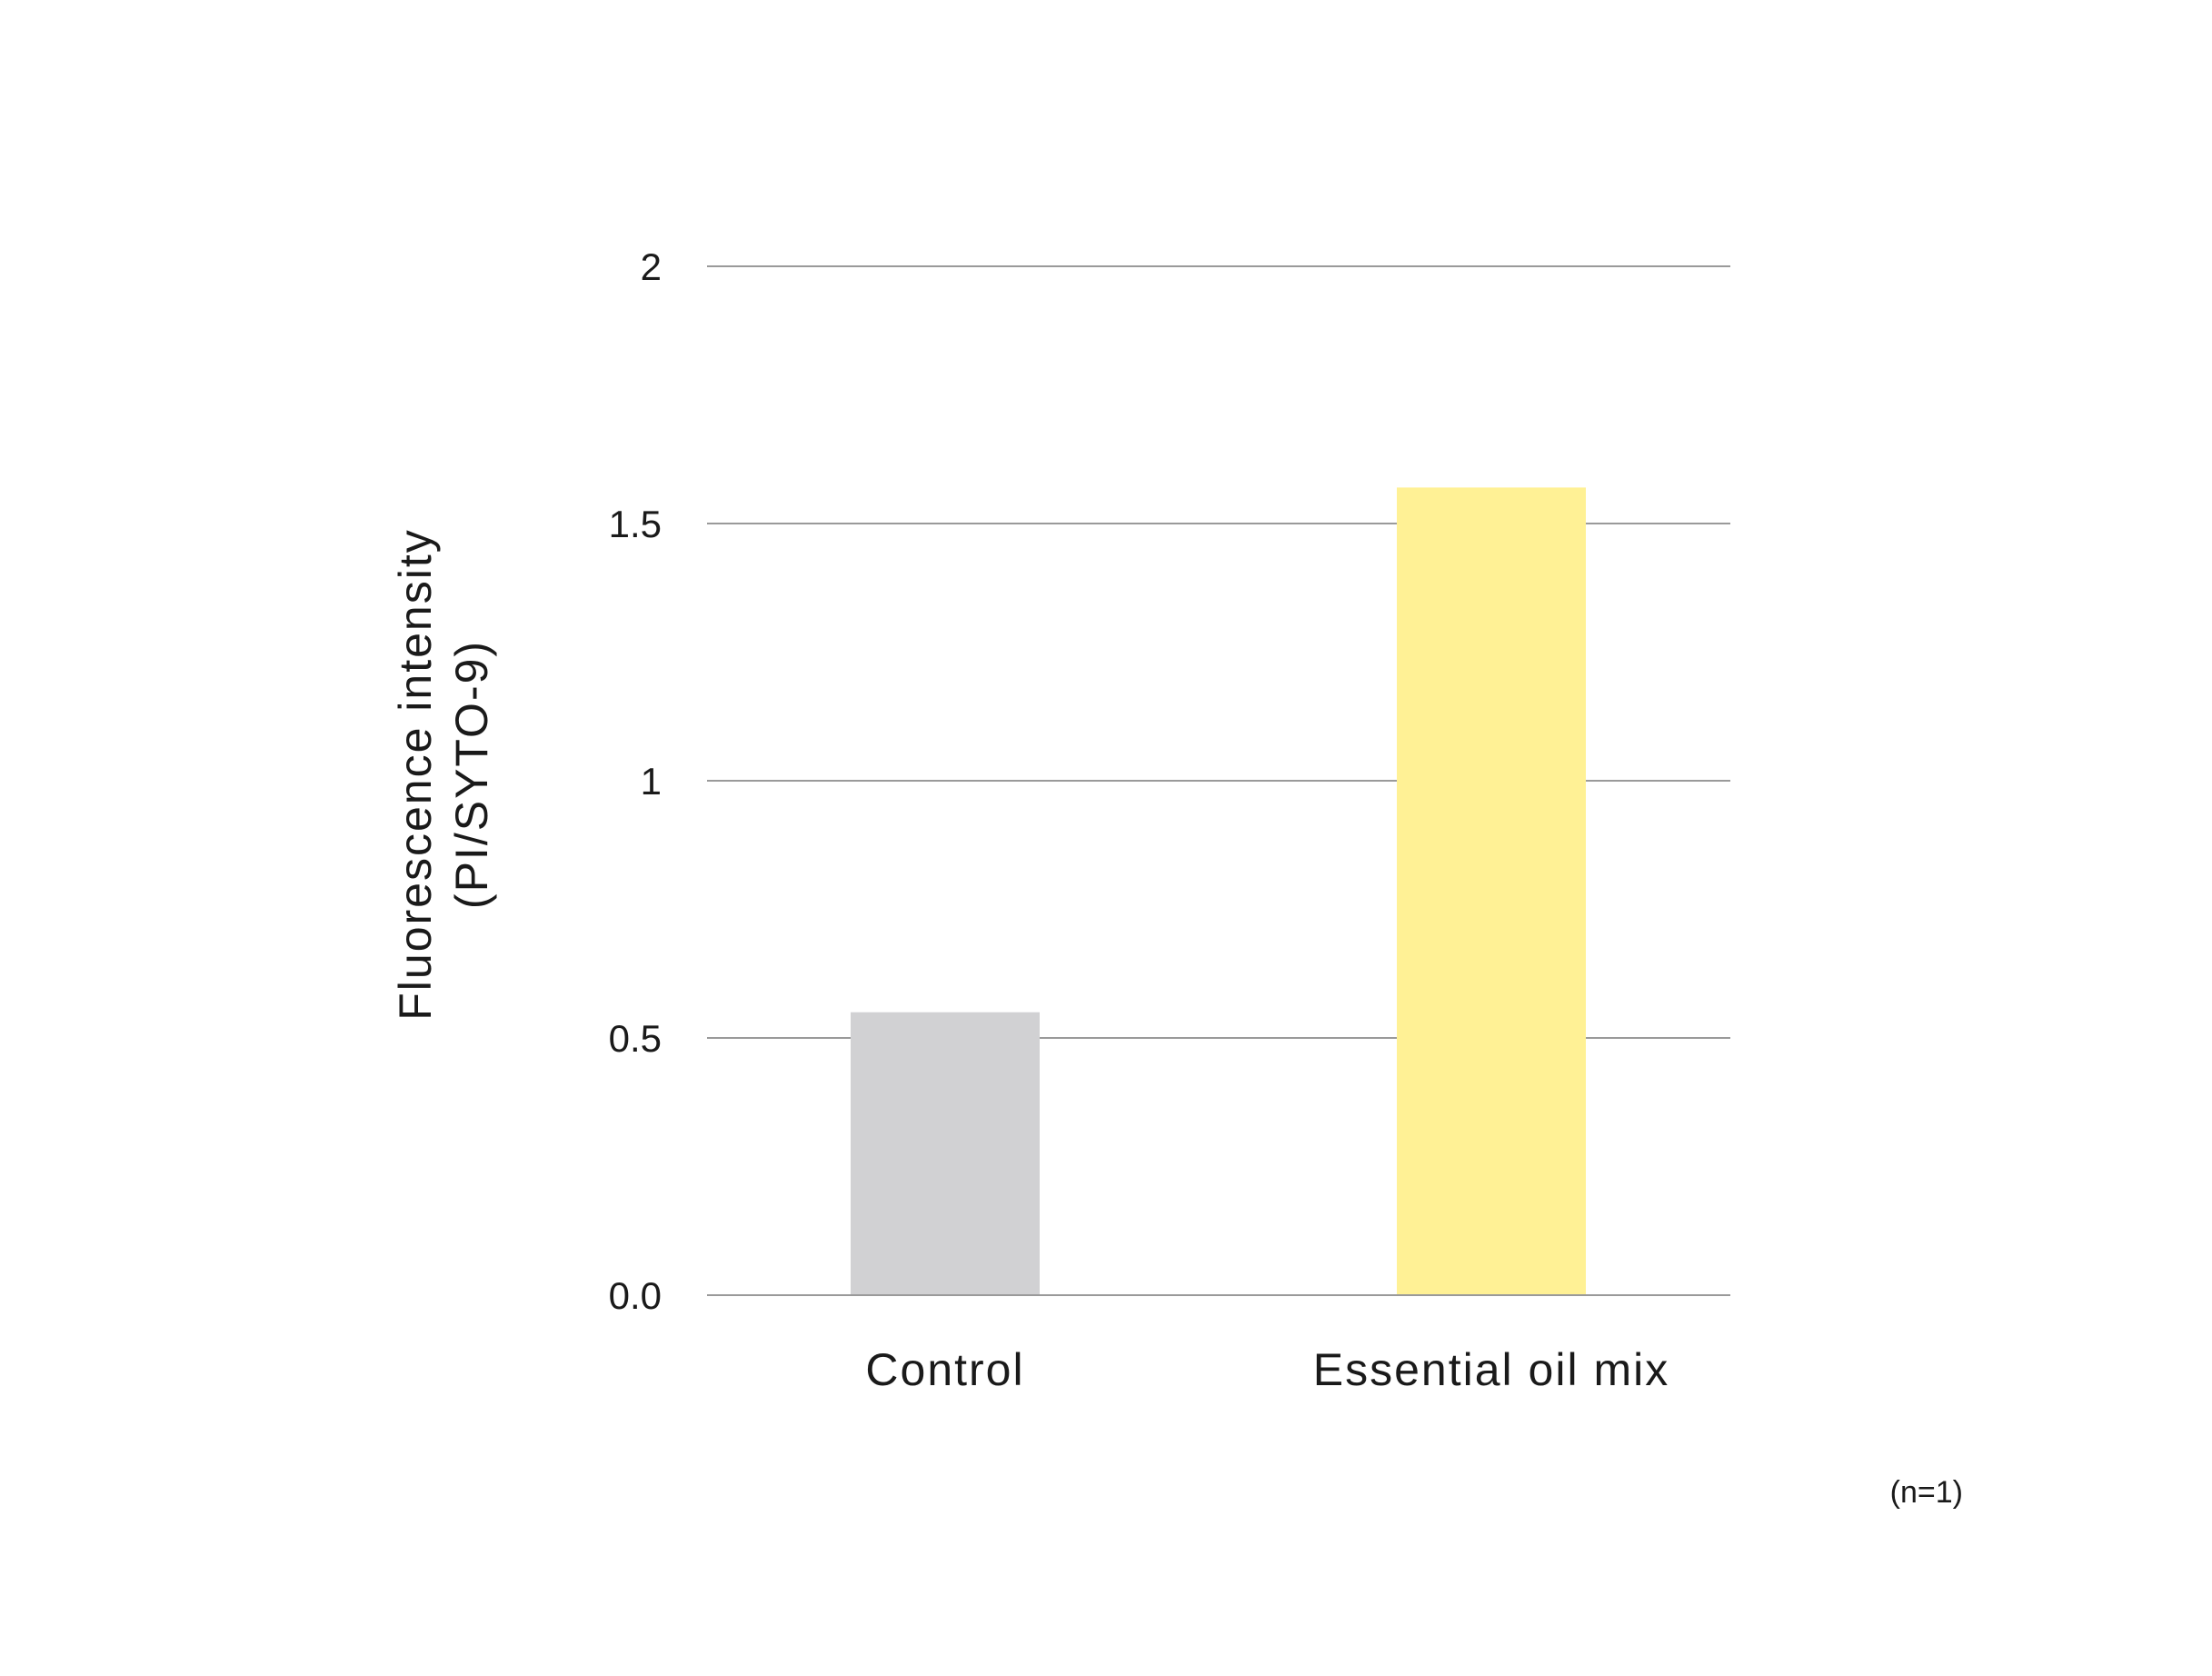 Image resolution: width=2212 pixels, height=1676 pixels. I want to click on y-axis-label-line-1: Fluorescence intensity, so click(415, 774).